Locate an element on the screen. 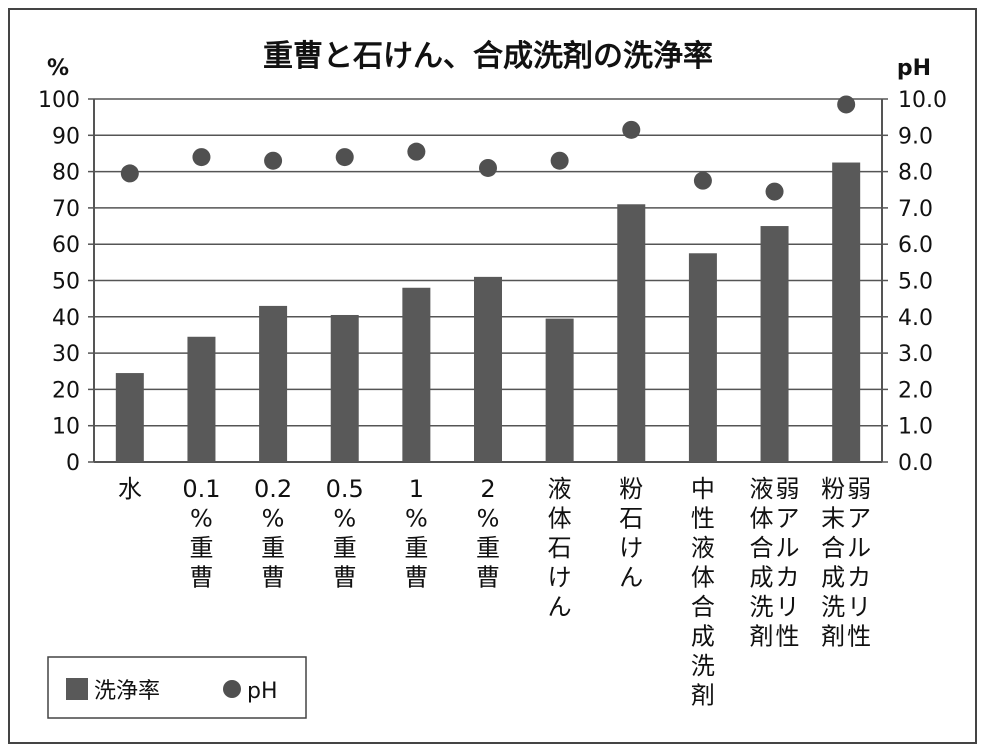 The height and width of the screenshot is (754, 989). y-right-tick-label: 2.0 is located at coordinates (915, 390).